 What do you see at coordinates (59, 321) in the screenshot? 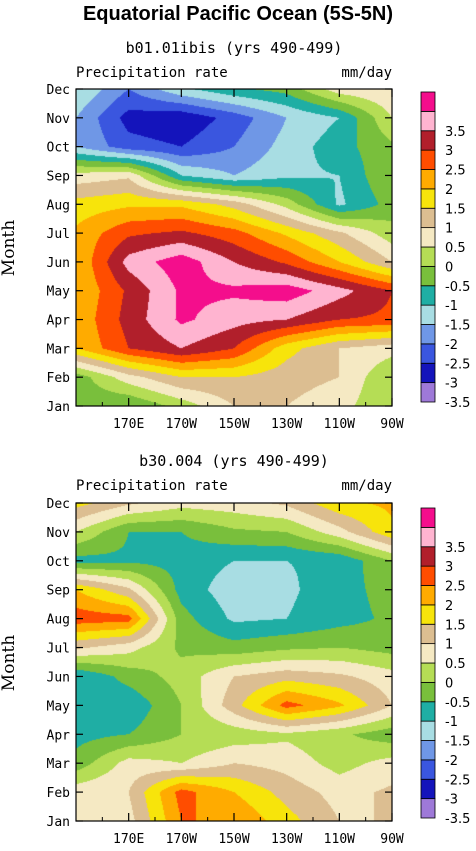
I see `y-tick-label: Apr` at bounding box center [59, 321].